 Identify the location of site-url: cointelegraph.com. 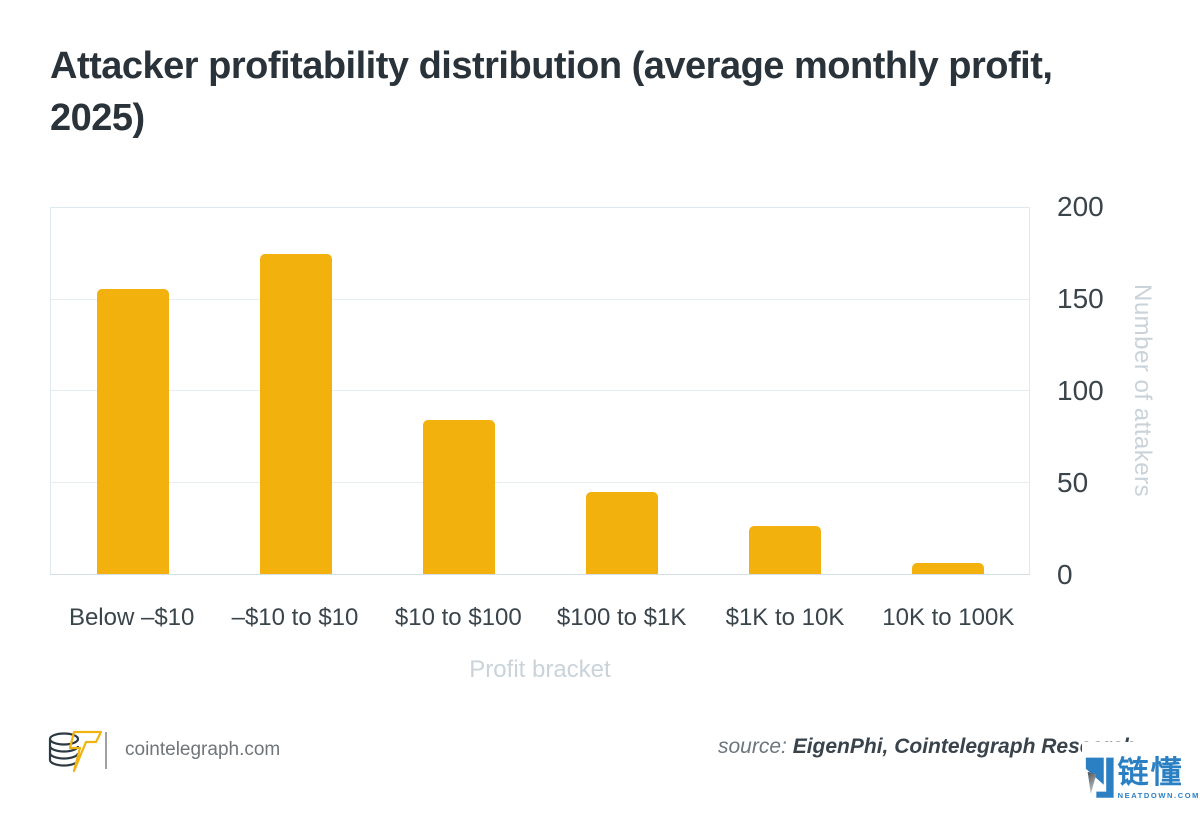
(203, 749).